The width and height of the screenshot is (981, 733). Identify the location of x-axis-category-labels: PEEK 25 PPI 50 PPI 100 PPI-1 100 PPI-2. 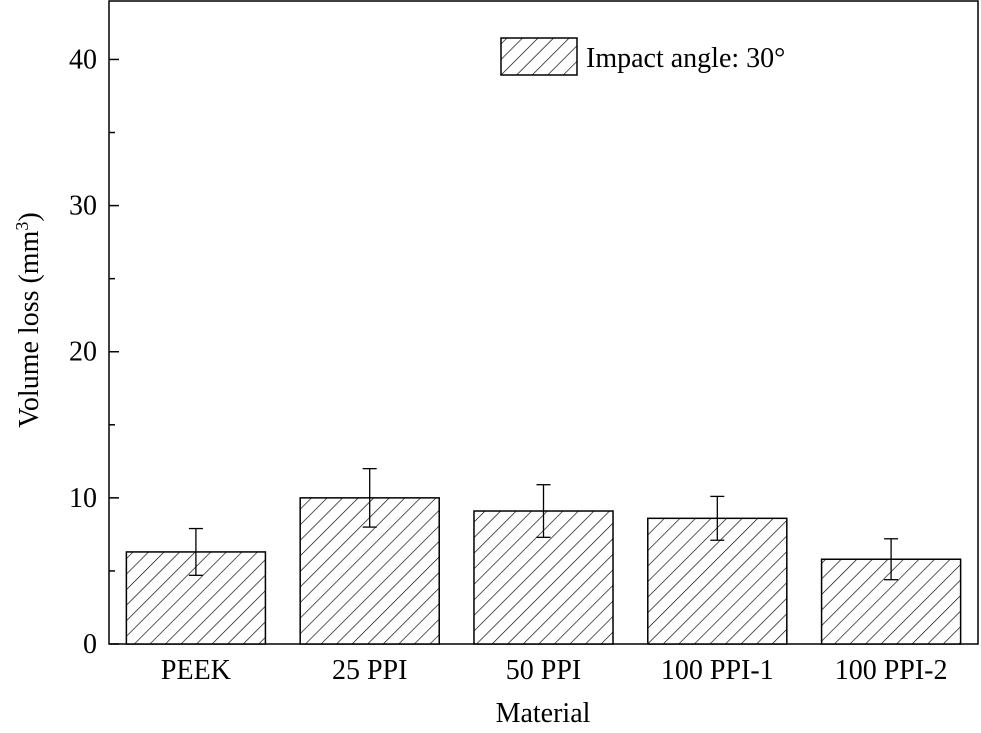
(554, 670).